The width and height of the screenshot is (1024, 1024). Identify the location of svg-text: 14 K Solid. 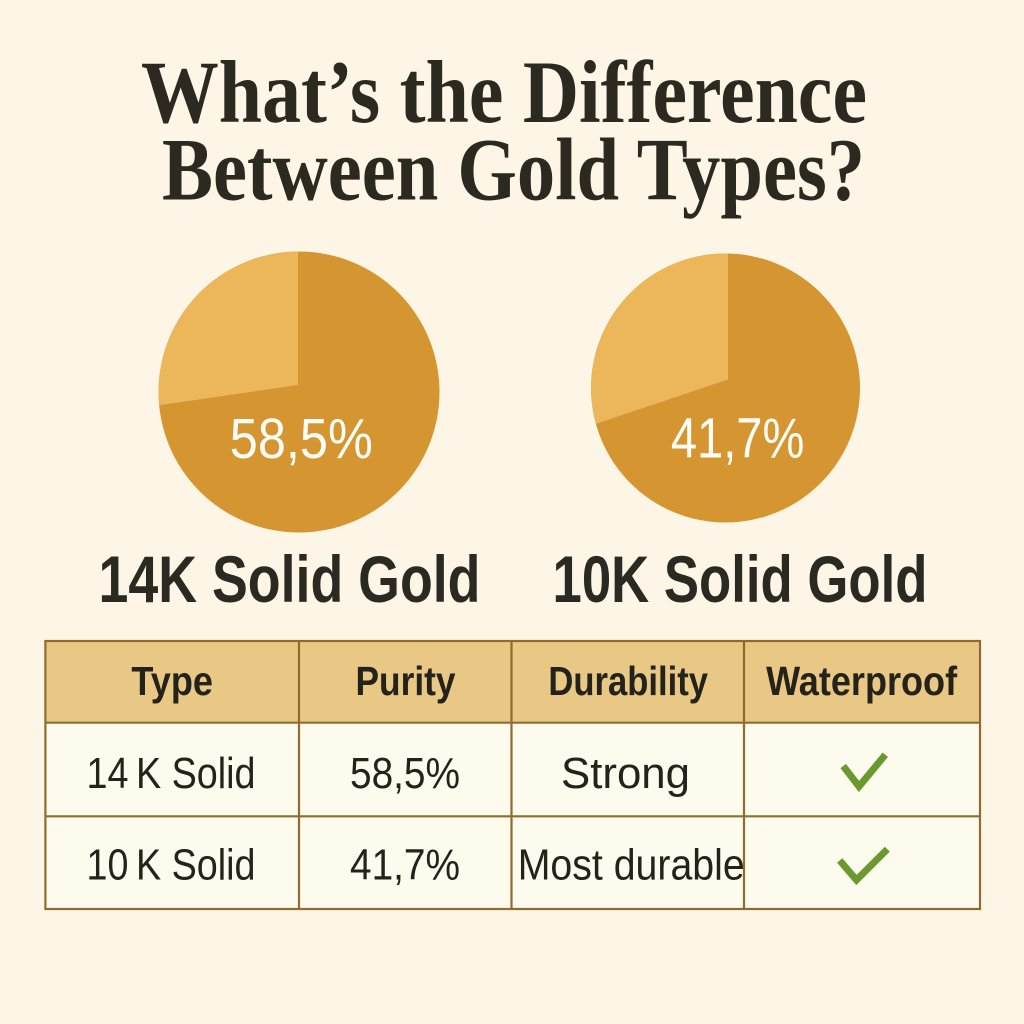
(171, 773).